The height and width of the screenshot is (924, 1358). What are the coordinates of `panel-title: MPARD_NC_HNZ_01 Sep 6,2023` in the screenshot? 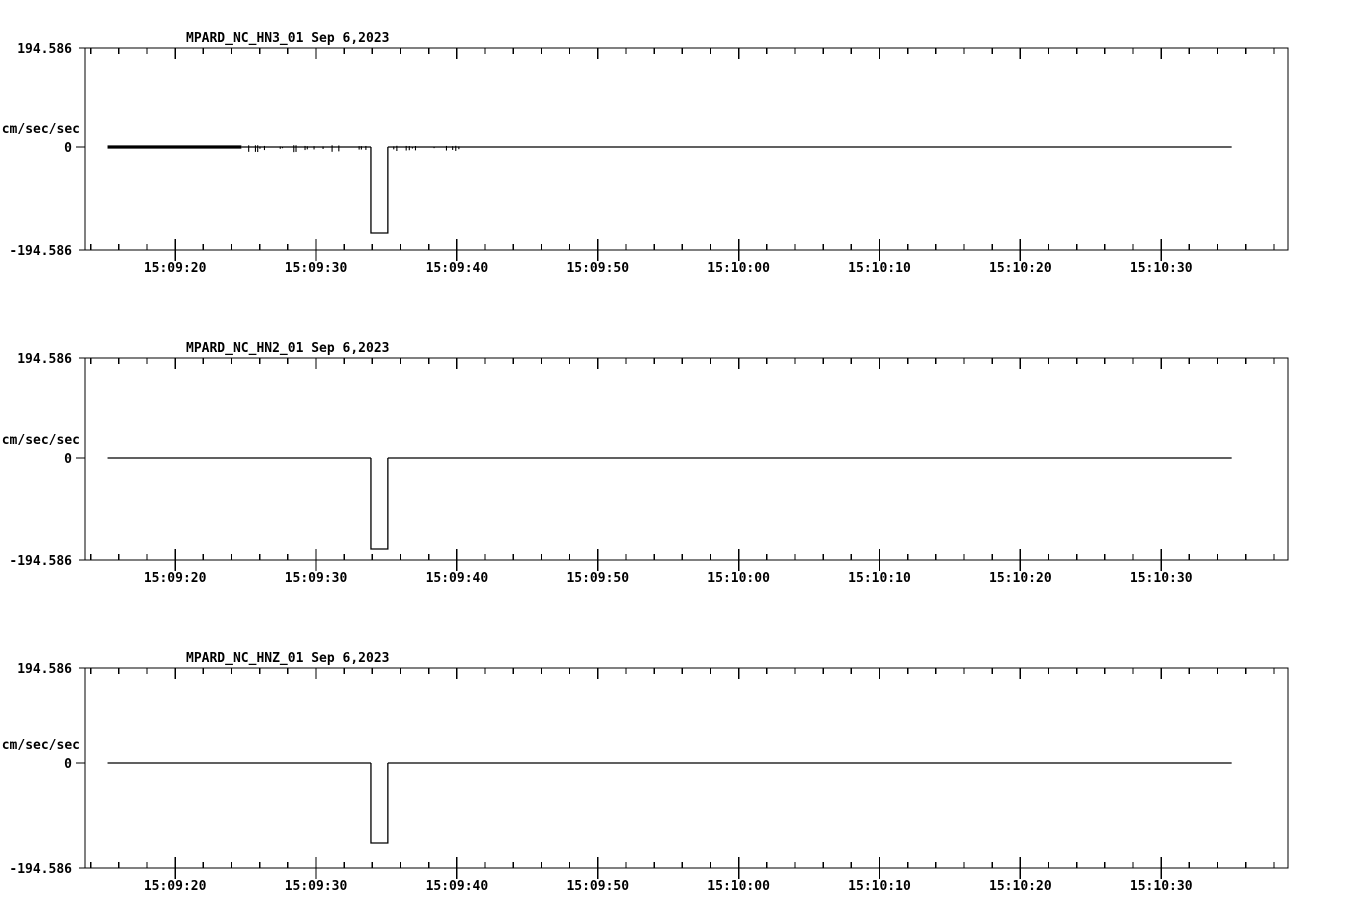 It's located at (288, 658).